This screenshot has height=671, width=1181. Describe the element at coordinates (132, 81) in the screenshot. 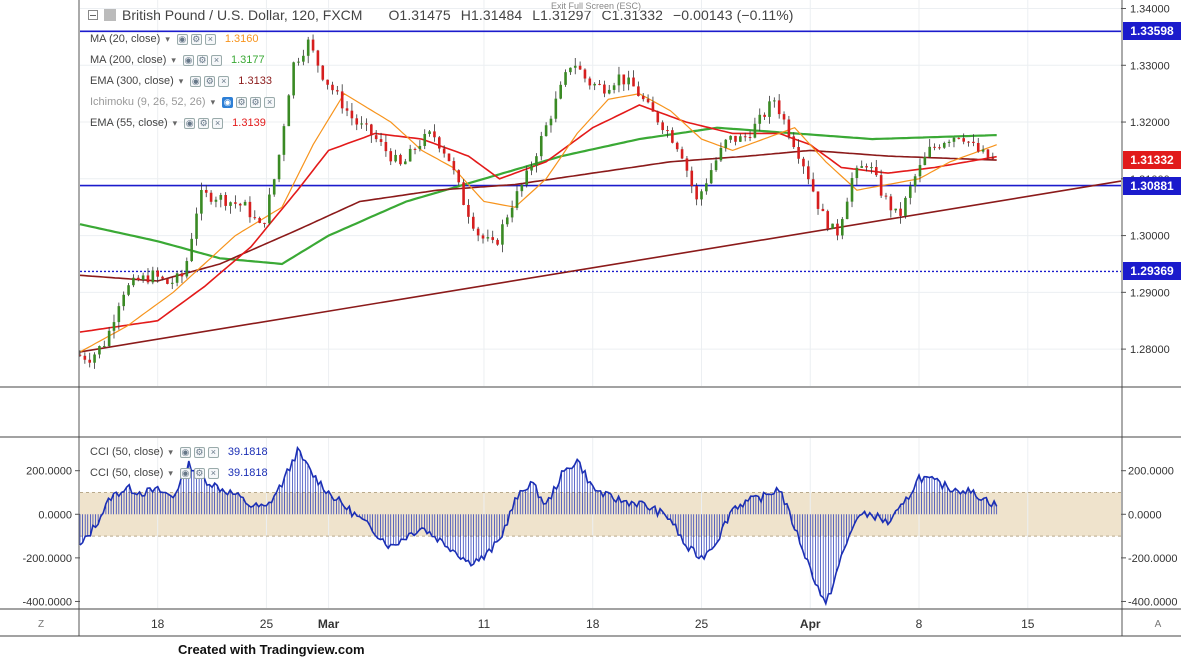

I see `indicator-label: EMA (300, close)` at that location.